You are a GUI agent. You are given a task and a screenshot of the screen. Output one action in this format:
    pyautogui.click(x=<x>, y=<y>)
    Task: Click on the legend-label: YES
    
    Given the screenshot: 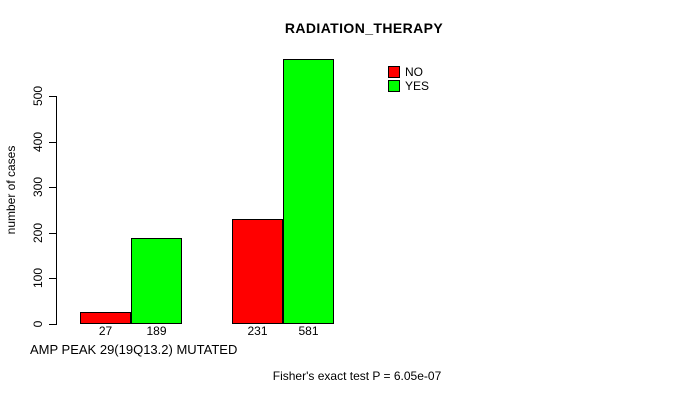 What is the action you would take?
    pyautogui.click(x=417, y=86)
    